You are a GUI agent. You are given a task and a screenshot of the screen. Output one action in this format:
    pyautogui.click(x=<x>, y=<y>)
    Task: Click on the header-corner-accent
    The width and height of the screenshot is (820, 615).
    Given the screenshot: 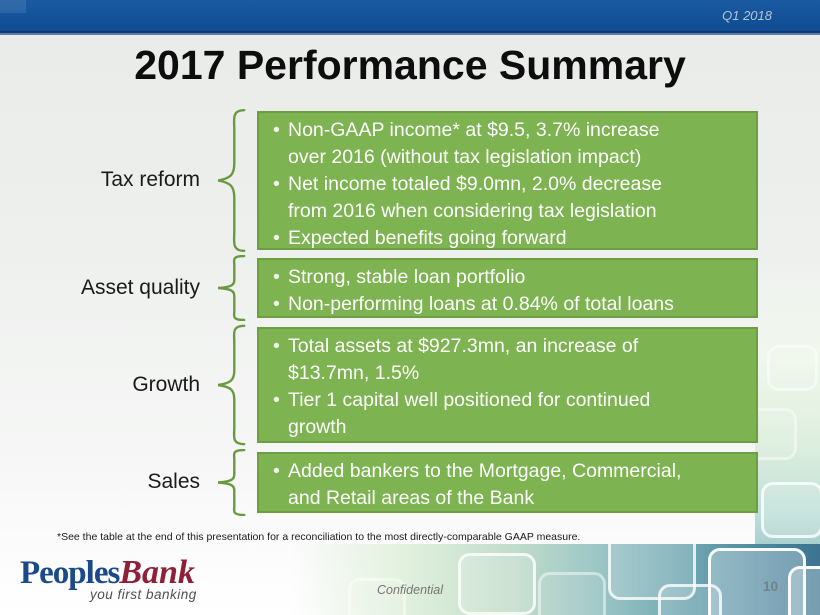 What is the action you would take?
    pyautogui.click(x=13, y=6)
    